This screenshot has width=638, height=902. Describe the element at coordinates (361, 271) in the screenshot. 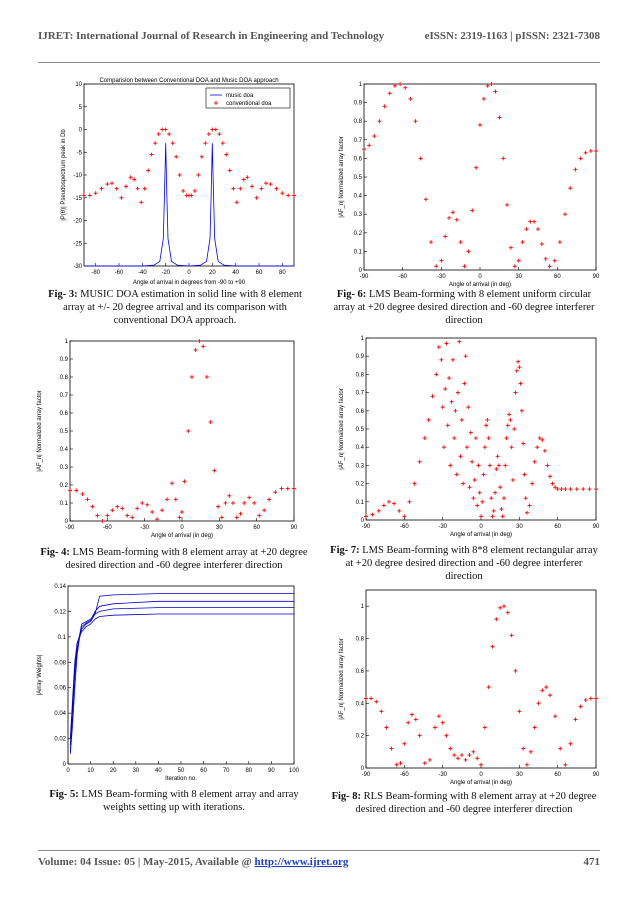

I see `y-tick-label: 0` at that location.